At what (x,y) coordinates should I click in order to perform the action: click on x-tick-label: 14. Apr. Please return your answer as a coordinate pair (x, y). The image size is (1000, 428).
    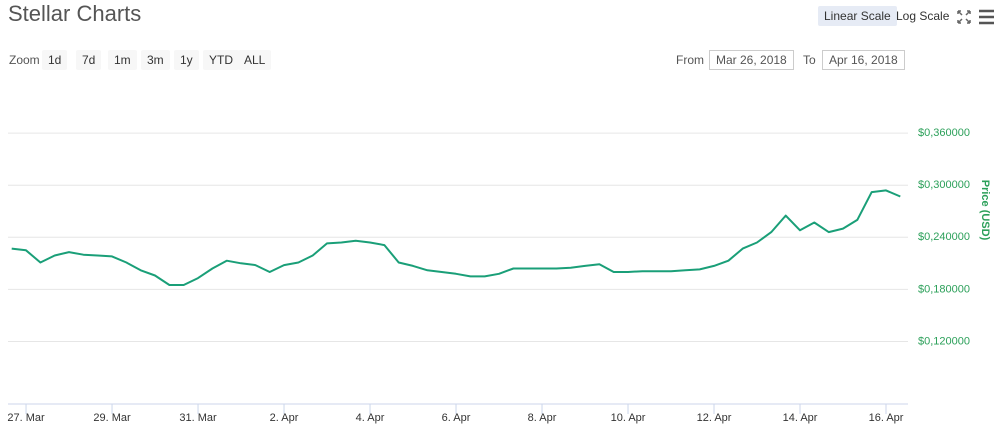
    Looking at the image, I should click on (800, 418).